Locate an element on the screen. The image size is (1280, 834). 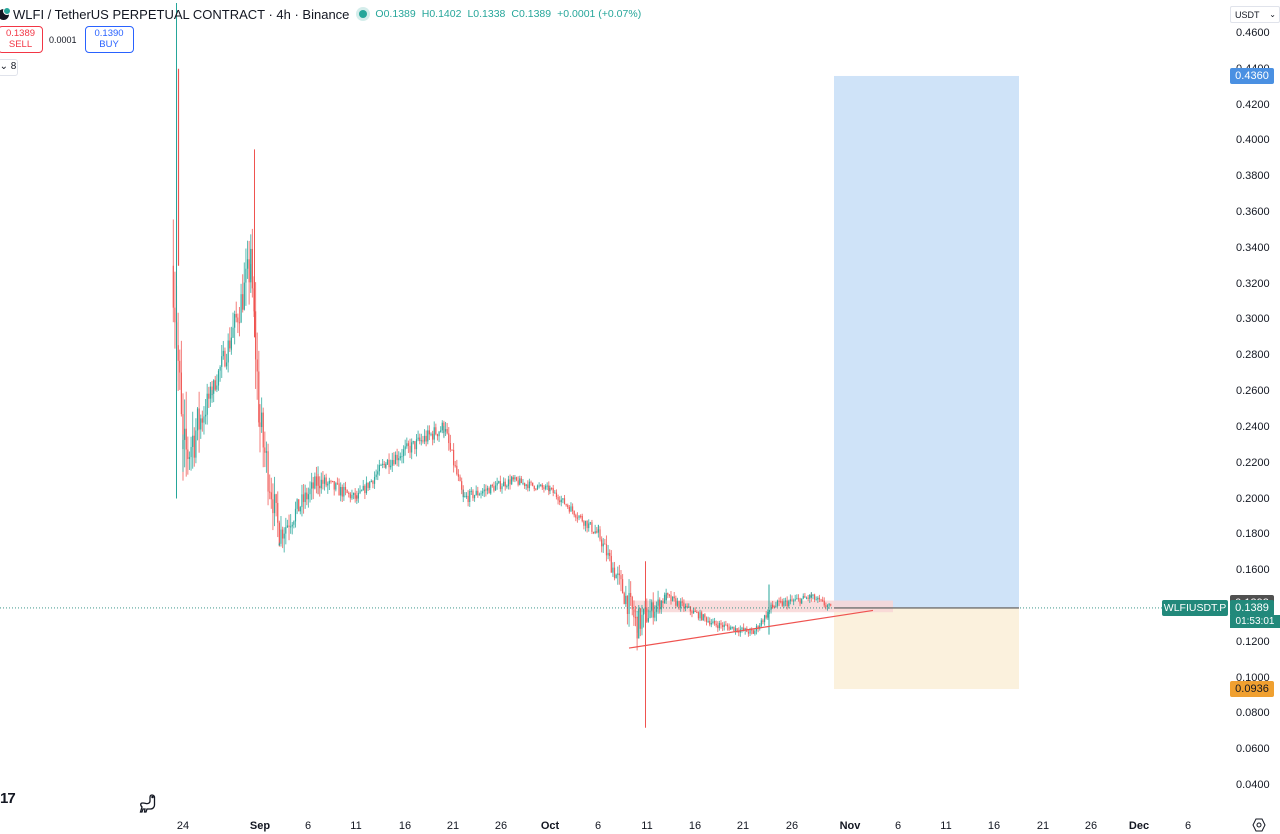
settings-icon is located at coordinates (1259, 825).